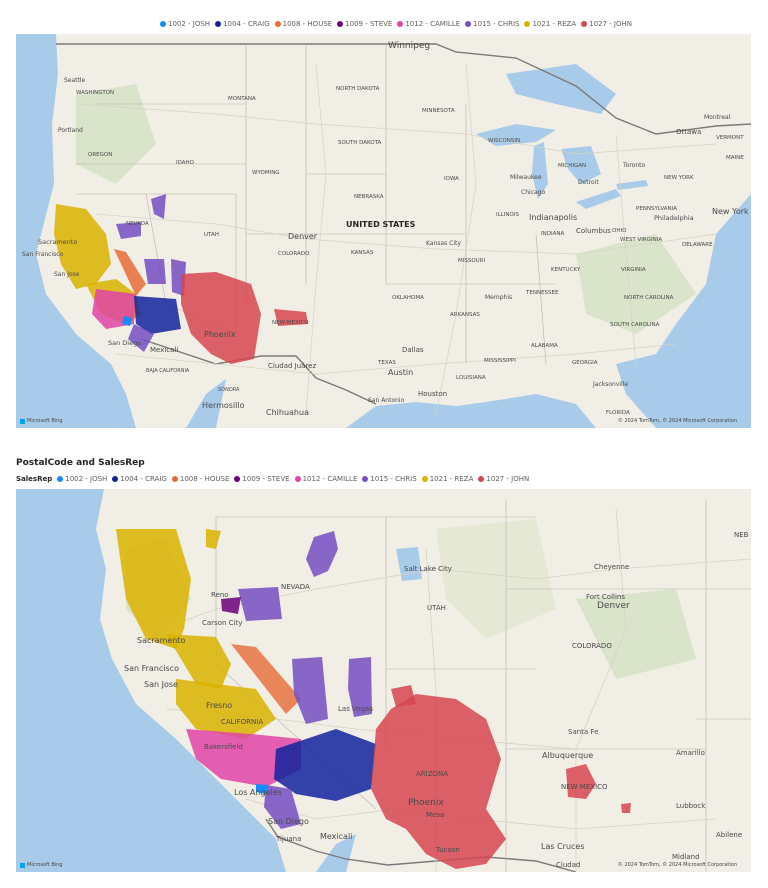  I want to click on label-united-states: UNITED STATES, so click(381, 224).